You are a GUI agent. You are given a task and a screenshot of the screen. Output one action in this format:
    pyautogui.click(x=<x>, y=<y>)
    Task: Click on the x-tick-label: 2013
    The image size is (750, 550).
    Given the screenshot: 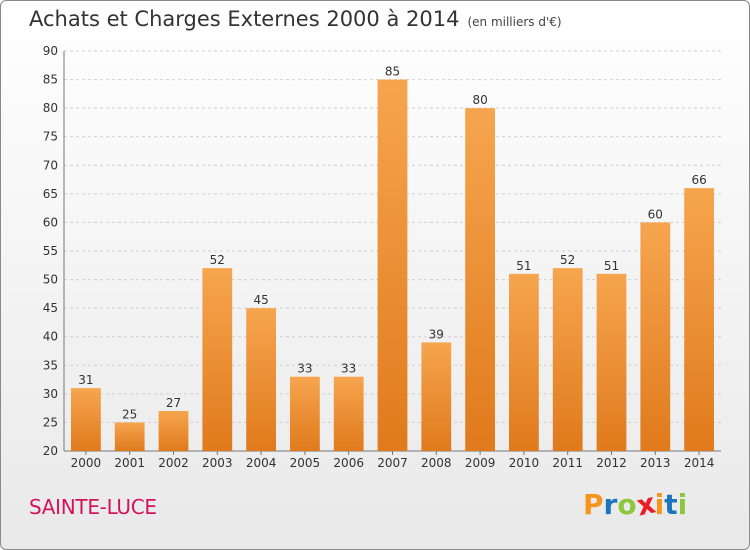 What is the action you would take?
    pyautogui.click(x=655, y=463)
    